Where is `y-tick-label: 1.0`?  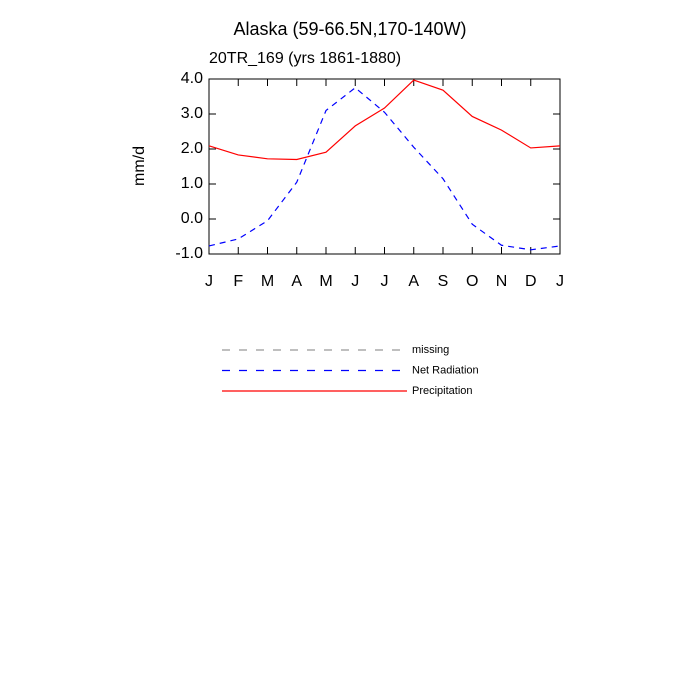 y-tick-label: 1.0 is located at coordinates (192, 183).